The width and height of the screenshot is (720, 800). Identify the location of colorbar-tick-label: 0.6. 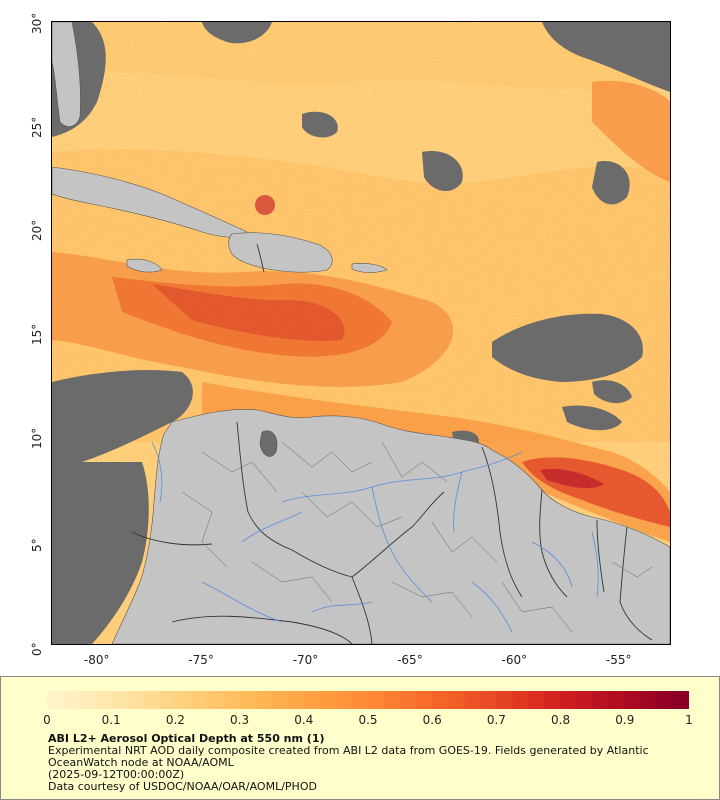
(432, 720).